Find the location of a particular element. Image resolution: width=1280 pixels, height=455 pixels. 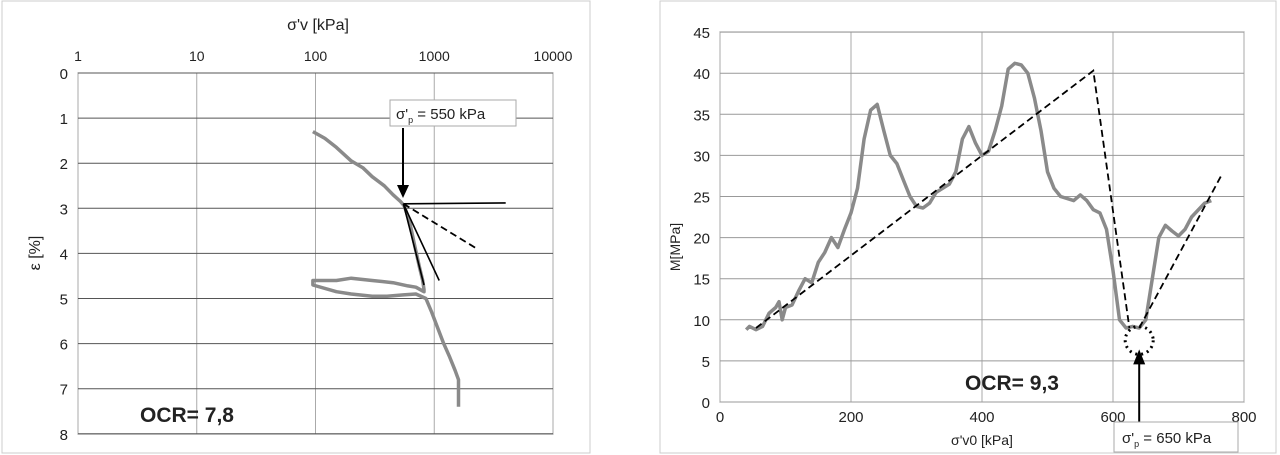

y-tick-label: 6 is located at coordinates (64, 345).